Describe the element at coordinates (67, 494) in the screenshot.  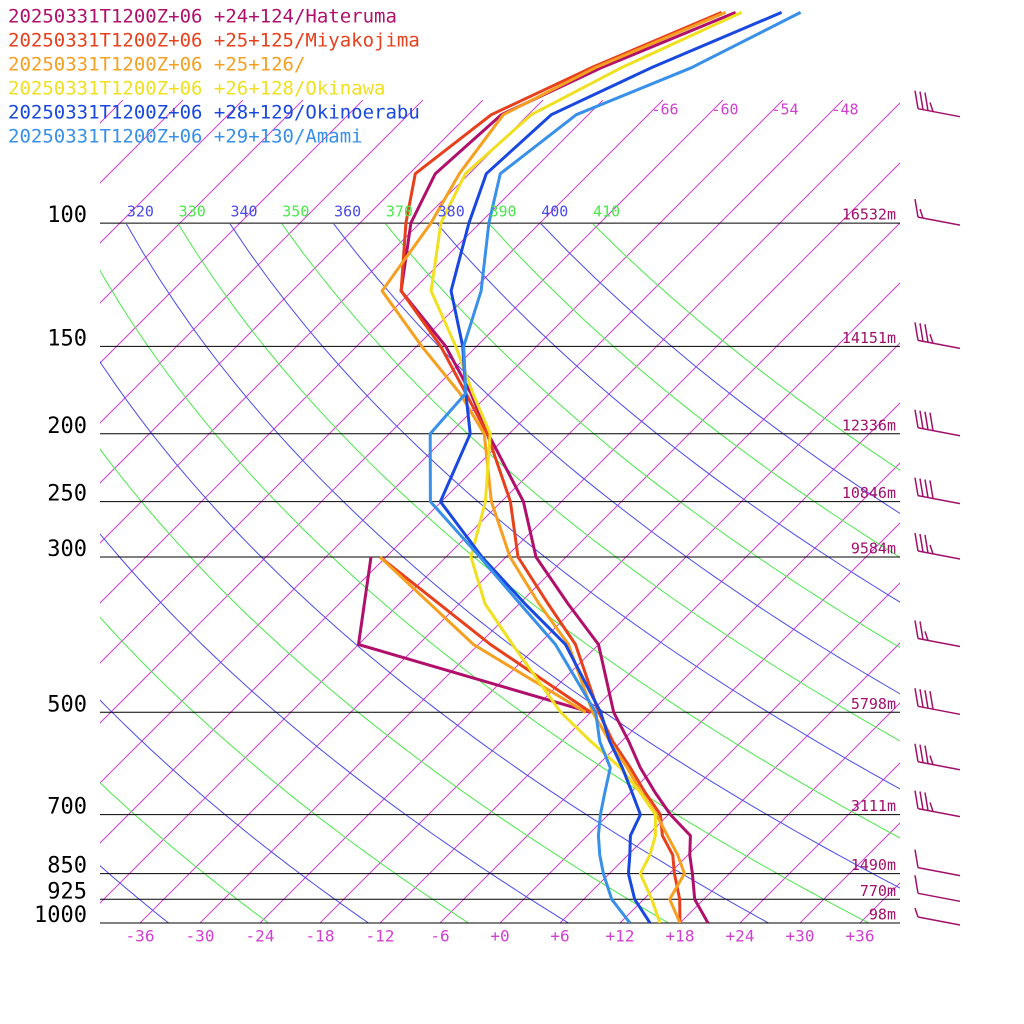
I see `y-tick-label: 250` at that location.